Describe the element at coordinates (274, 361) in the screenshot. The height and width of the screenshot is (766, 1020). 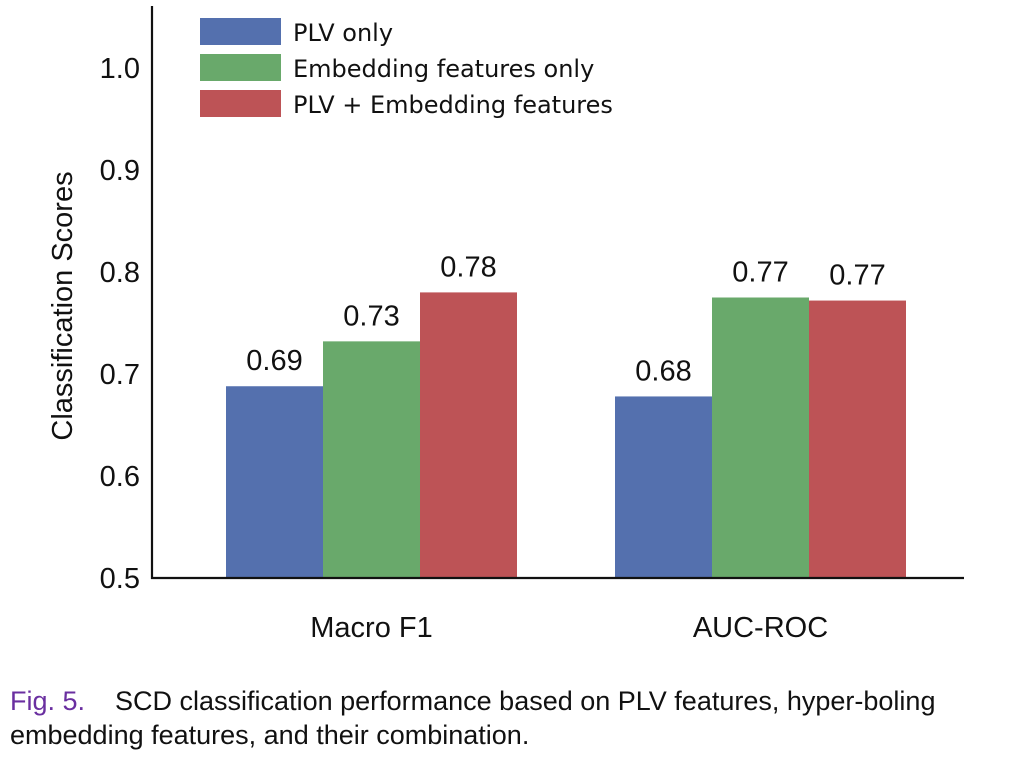
I see `data-label: 0.69` at that location.